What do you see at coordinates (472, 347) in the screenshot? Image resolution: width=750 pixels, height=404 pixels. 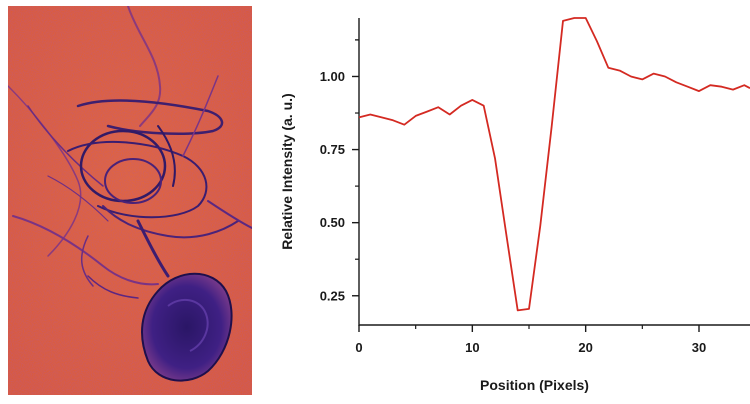 I see `x-tick-label: 10` at bounding box center [472, 347].